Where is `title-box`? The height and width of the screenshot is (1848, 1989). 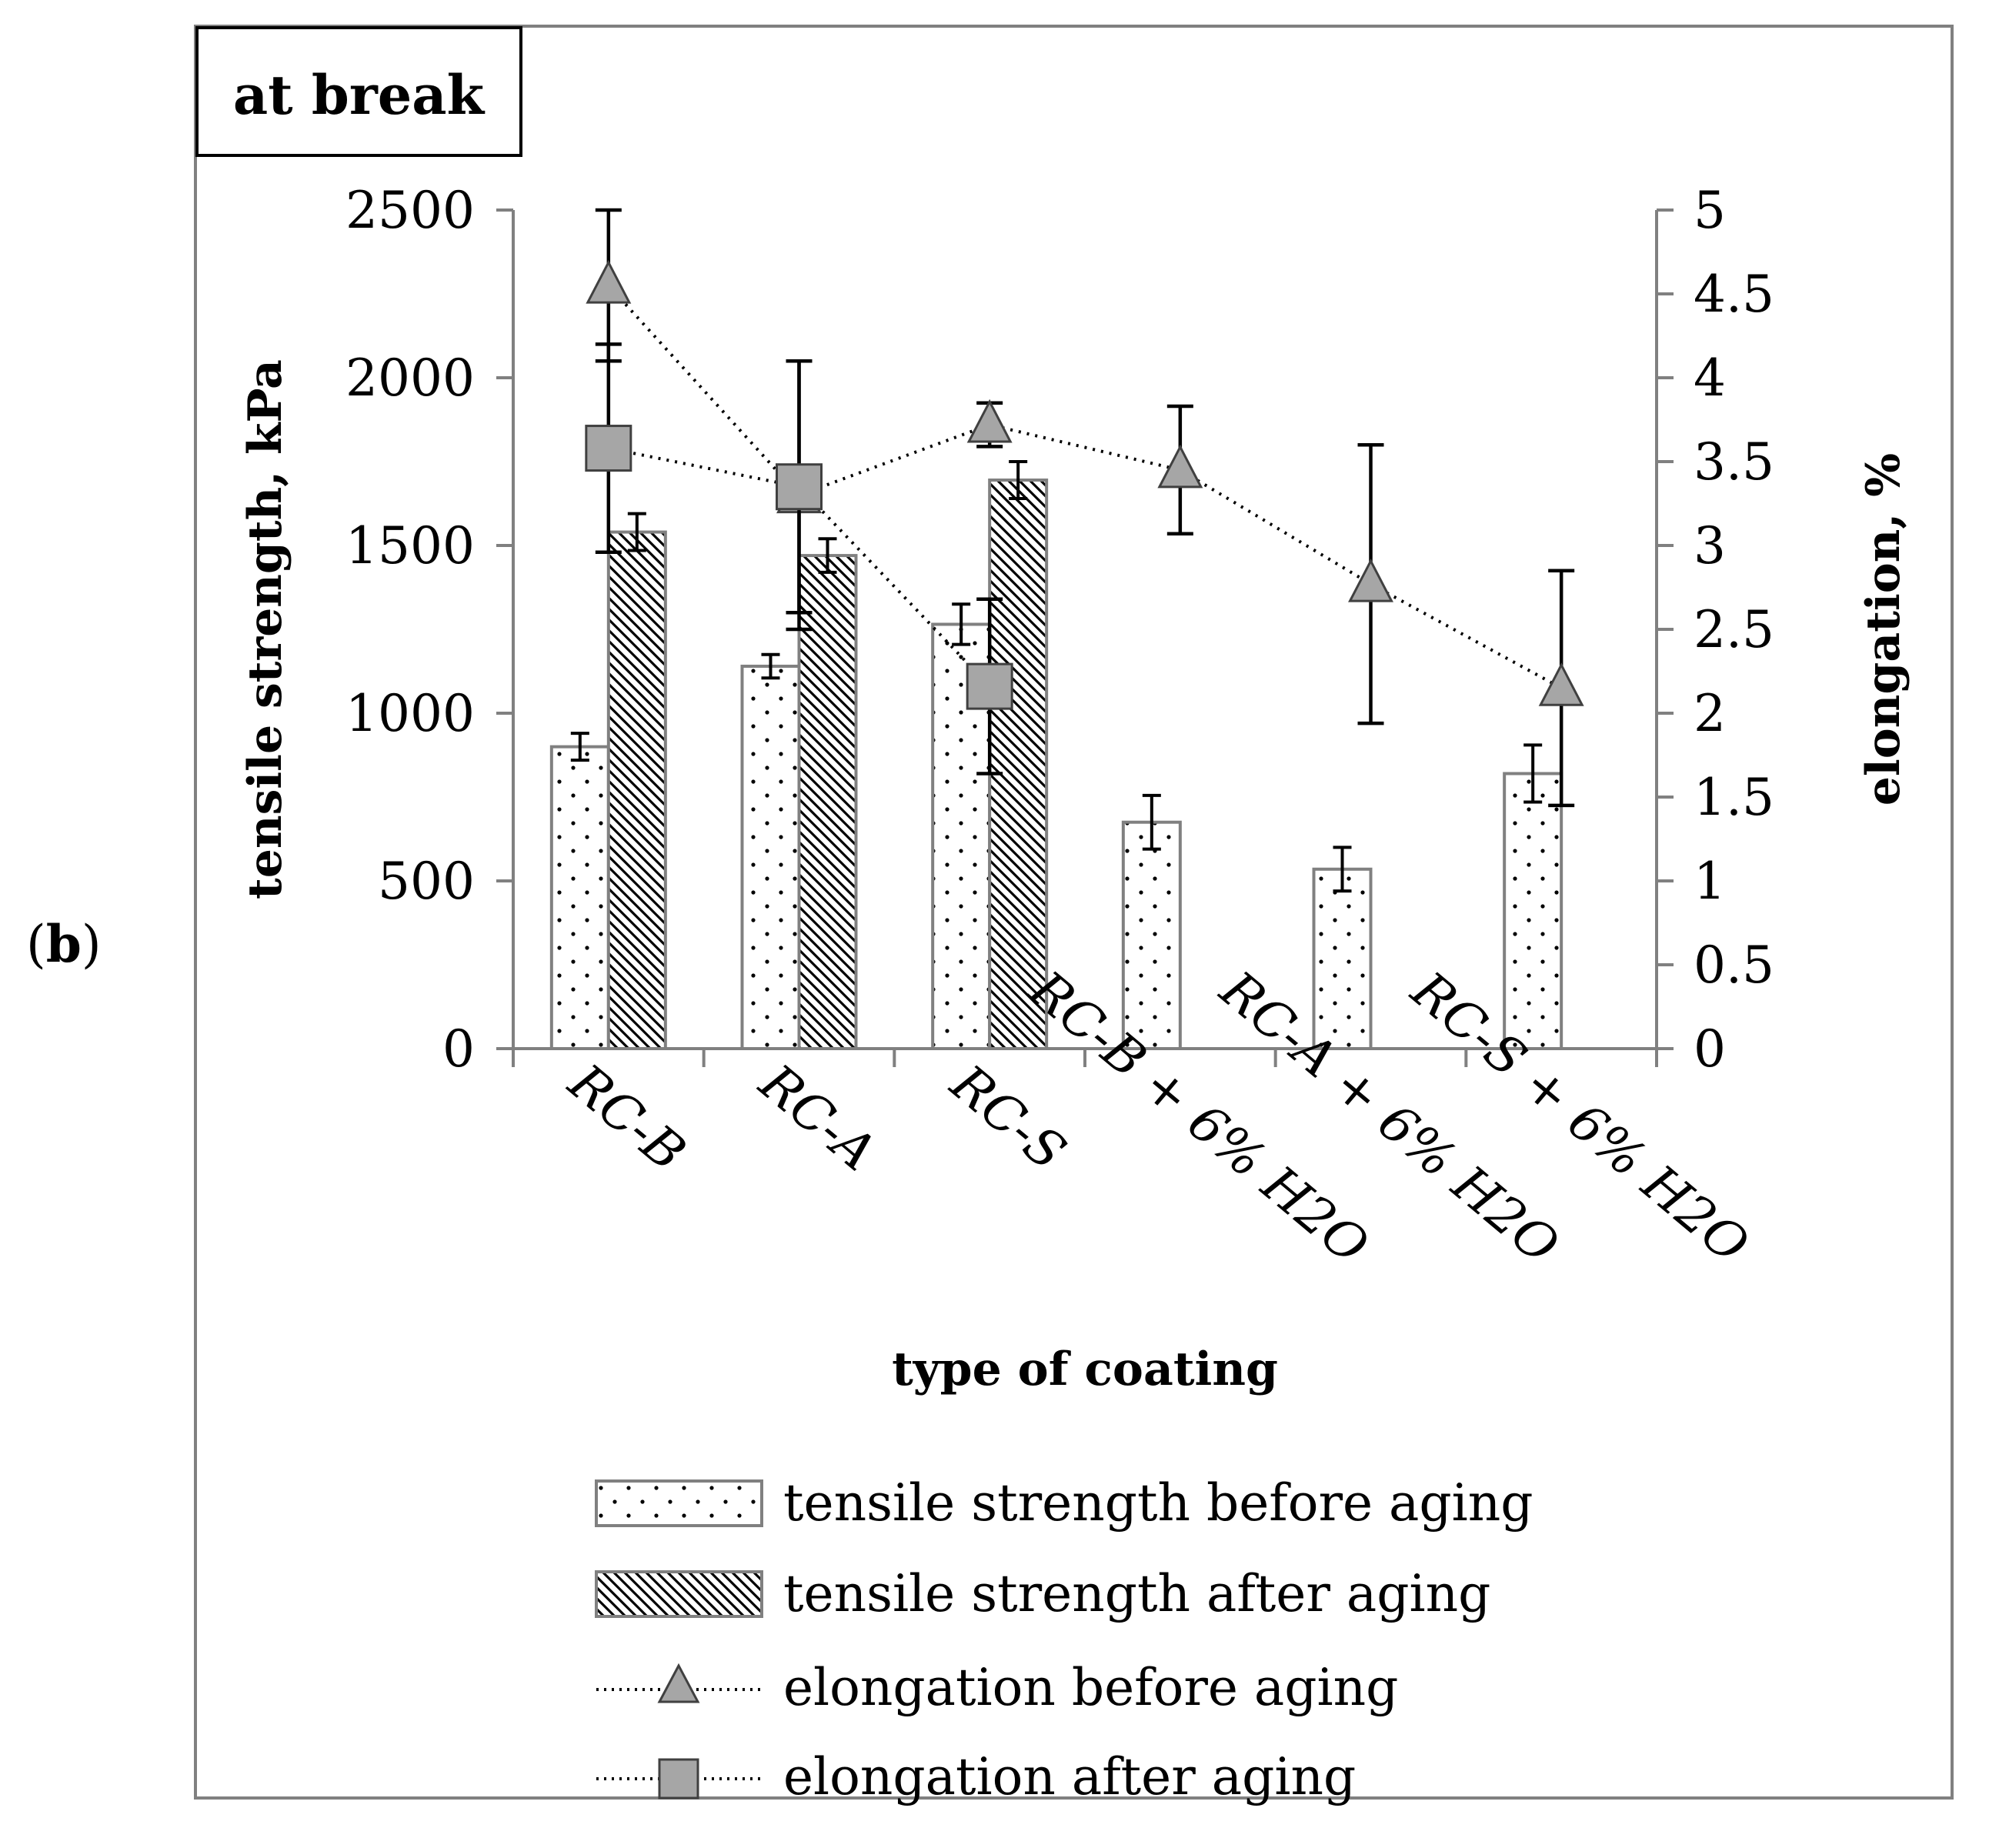 title-box is located at coordinates (358, 91).